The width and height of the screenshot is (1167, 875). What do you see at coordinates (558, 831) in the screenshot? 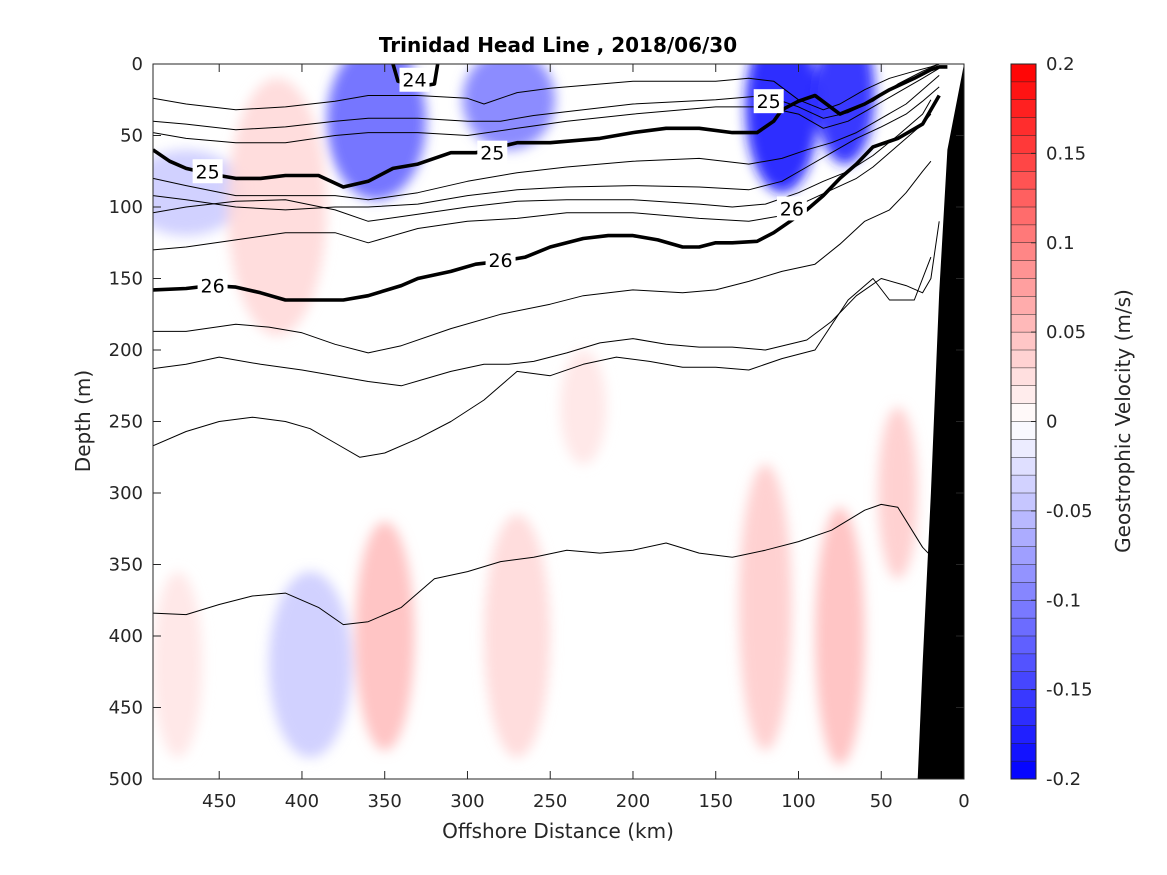
I see `x-axis-label: Offshore Distance (km)` at bounding box center [558, 831].